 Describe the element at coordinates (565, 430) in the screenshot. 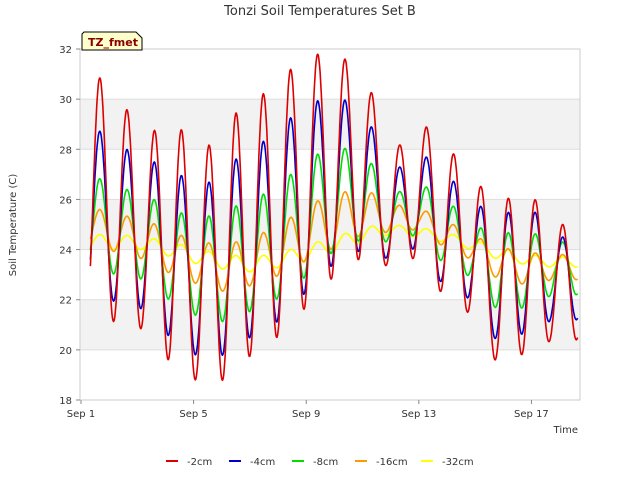

I see `x-axis-label: Time` at that location.